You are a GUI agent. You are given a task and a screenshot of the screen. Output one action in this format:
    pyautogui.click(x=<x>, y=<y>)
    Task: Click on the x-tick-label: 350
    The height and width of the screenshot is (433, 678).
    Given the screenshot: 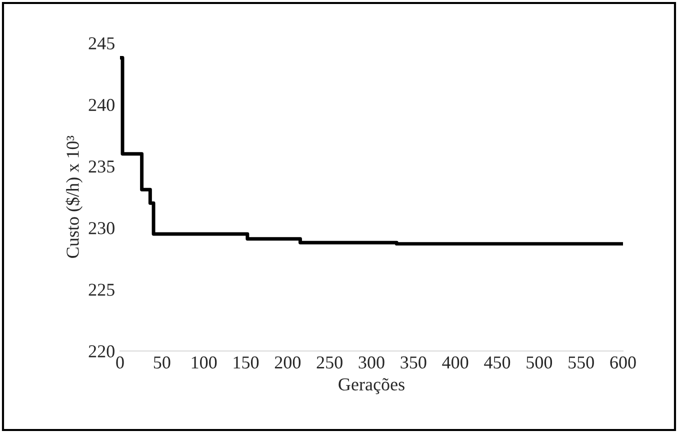 What is the action you would take?
    pyautogui.click(x=413, y=362)
    